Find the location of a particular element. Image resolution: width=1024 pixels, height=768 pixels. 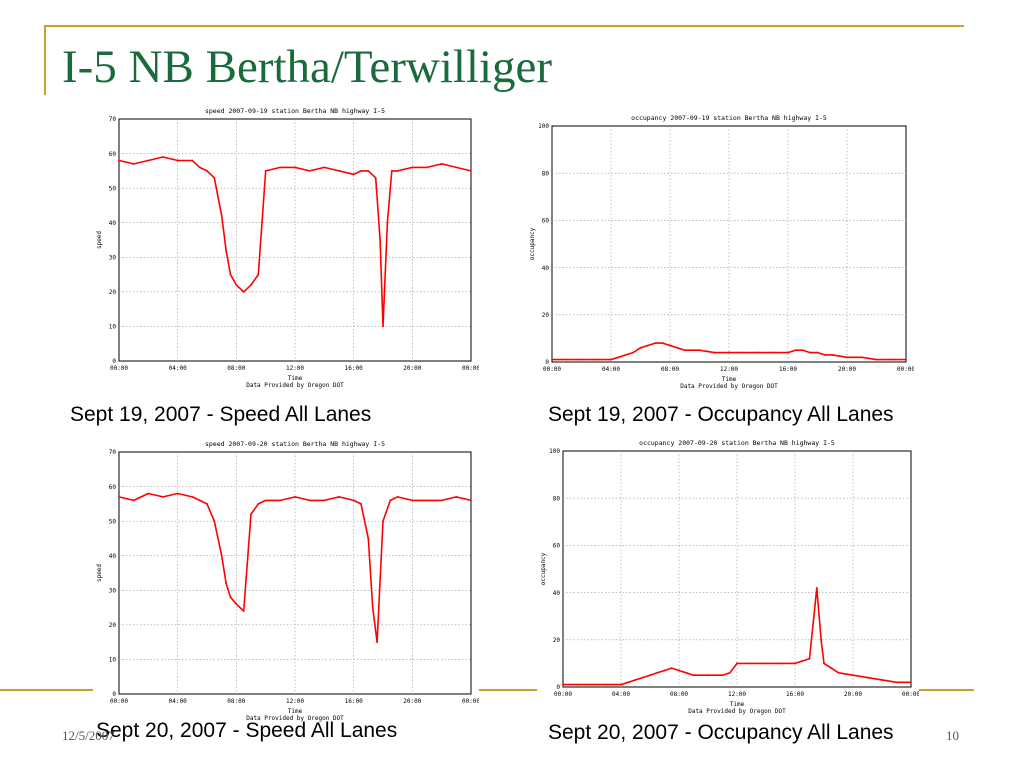

x-tick-label: 08:00 is located at coordinates (236, 701).